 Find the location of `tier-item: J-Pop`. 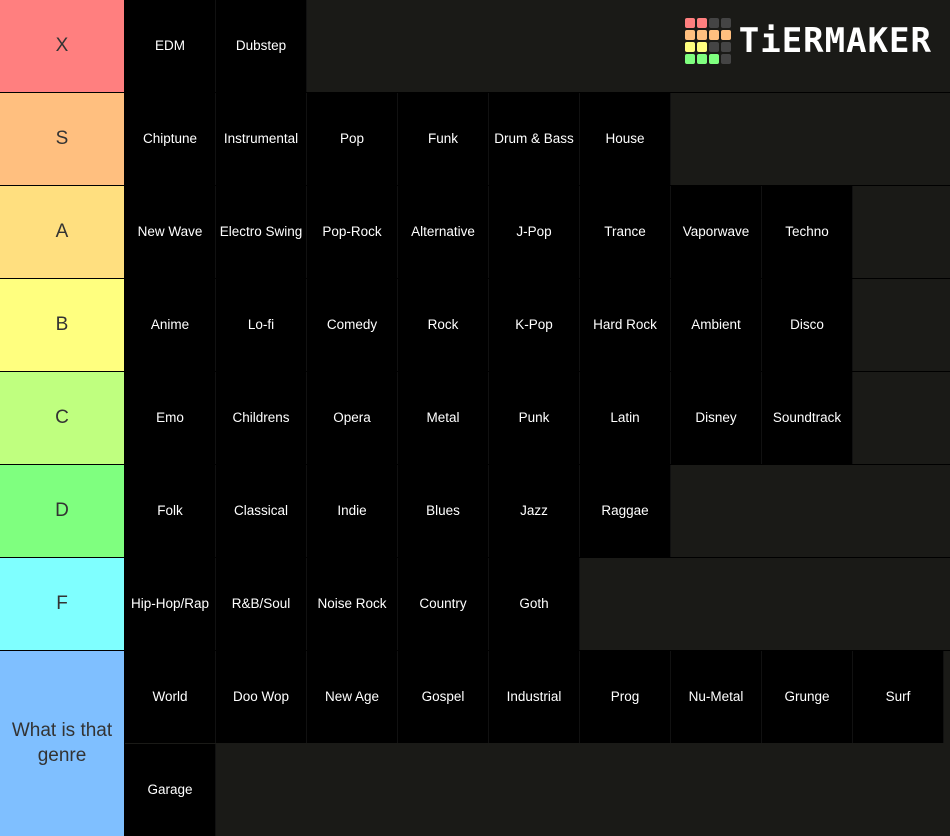

tier-item: J-Pop is located at coordinates (534, 232).